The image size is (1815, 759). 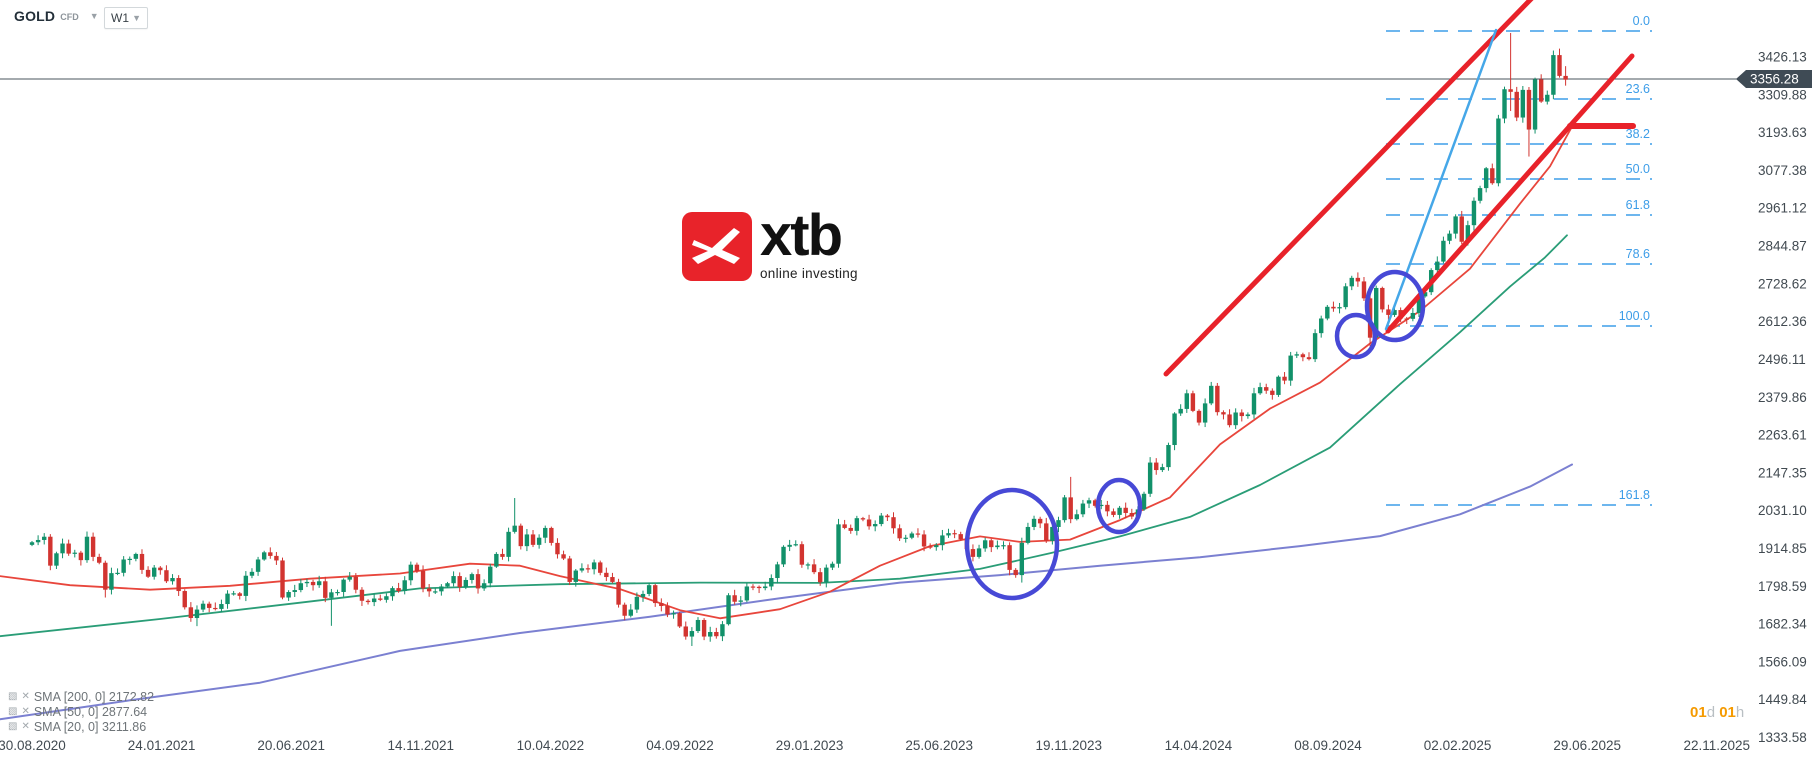 What do you see at coordinates (801, 235) in the screenshot?
I see `brand-name: xtb` at bounding box center [801, 235].